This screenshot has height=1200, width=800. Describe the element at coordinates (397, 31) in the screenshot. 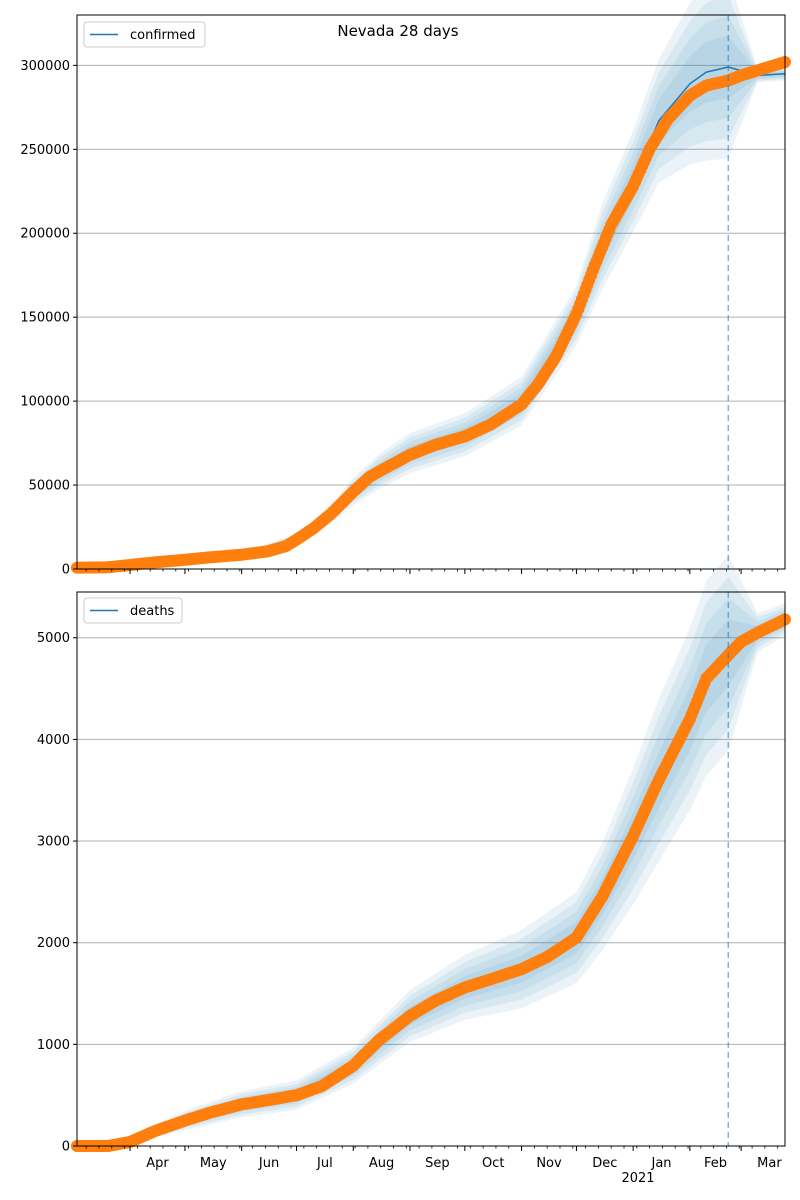

I see `figure-title: Nevada 28 days` at that location.